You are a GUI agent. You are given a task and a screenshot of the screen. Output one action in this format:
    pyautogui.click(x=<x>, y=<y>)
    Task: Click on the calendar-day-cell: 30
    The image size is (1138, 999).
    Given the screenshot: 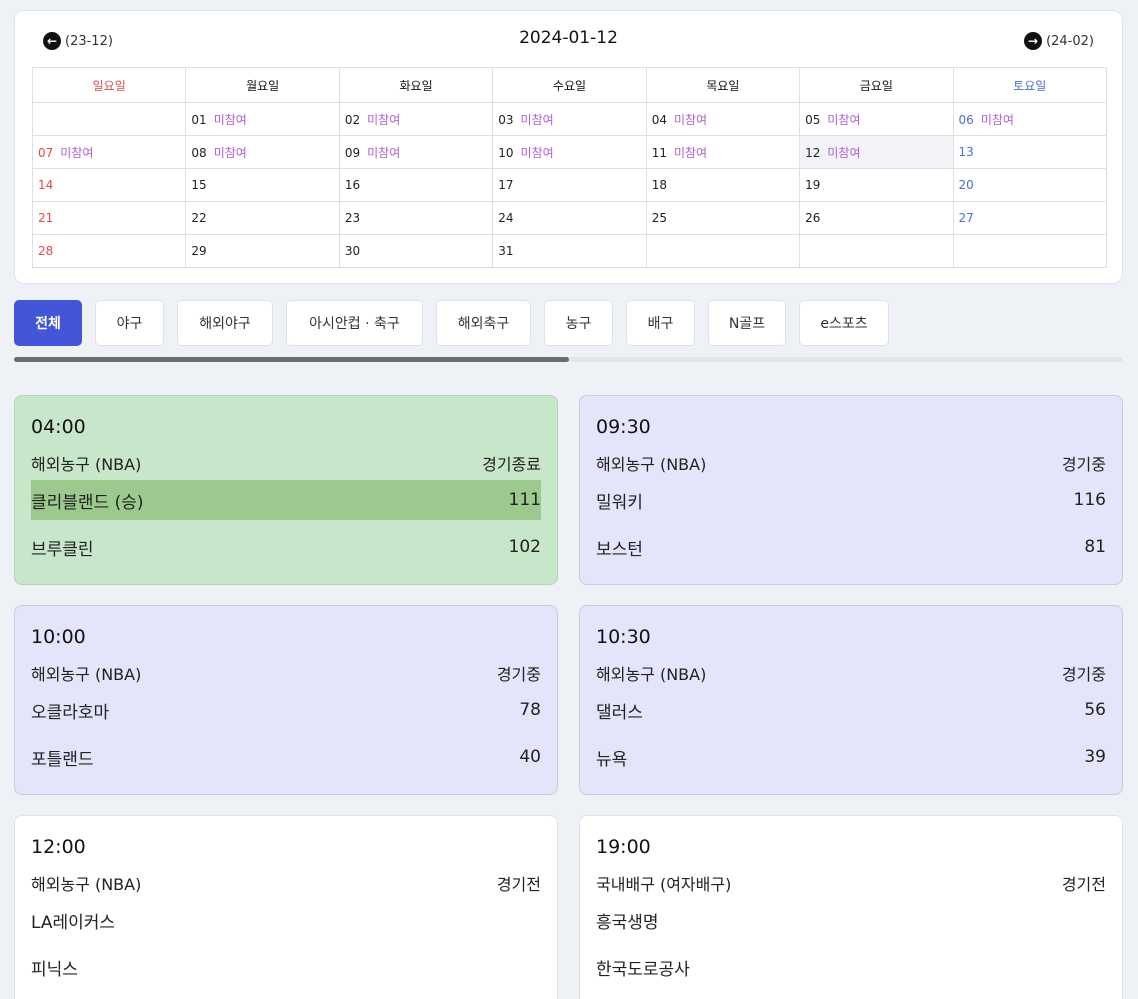 What is the action you would take?
    pyautogui.click(x=416, y=251)
    